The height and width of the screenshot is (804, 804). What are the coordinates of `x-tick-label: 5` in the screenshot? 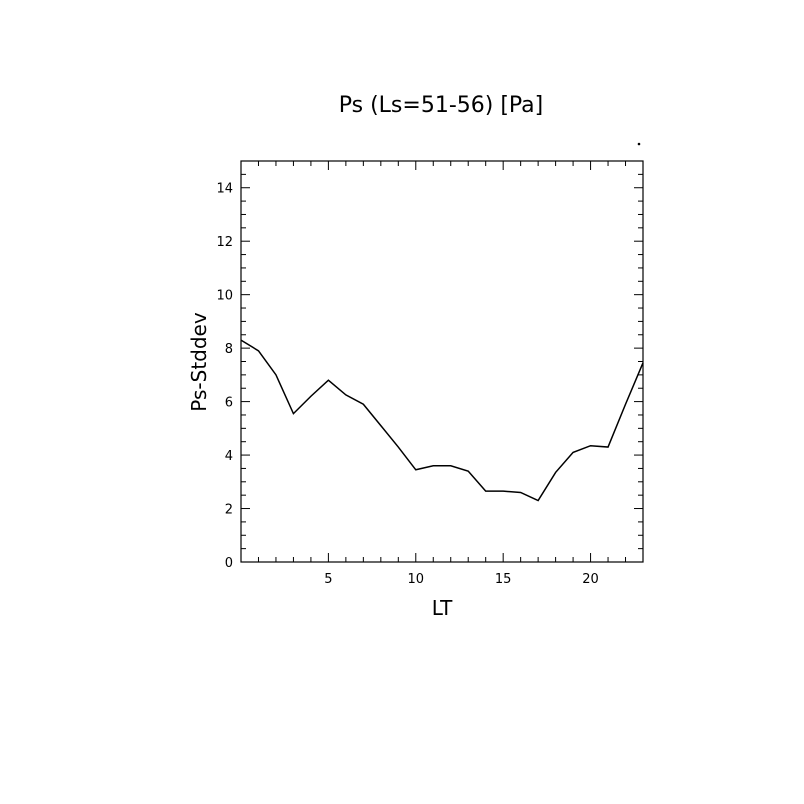 It's located at (328, 579).